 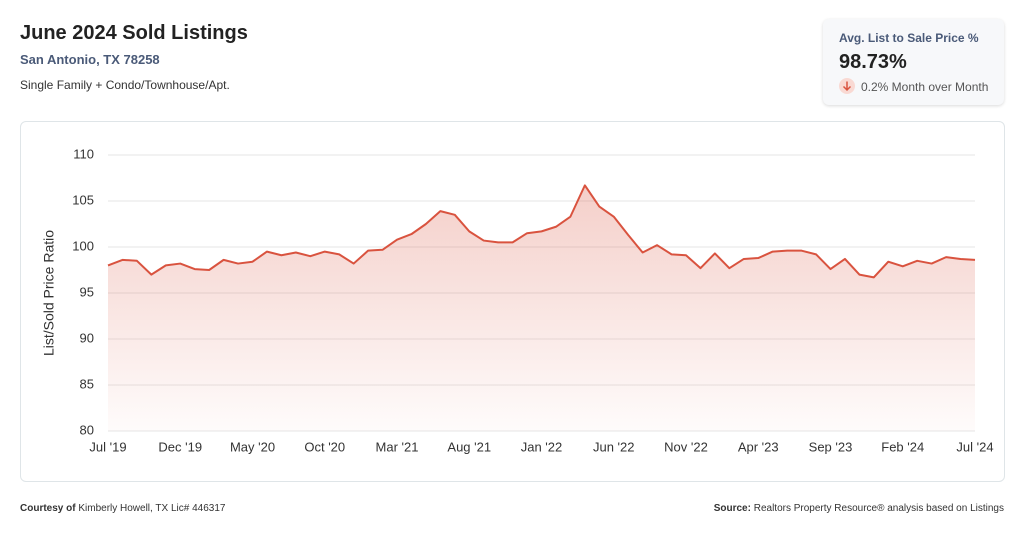 I want to click on property-types: Single Family + Condo/Townhouse/Apt., so click(x=125, y=85).